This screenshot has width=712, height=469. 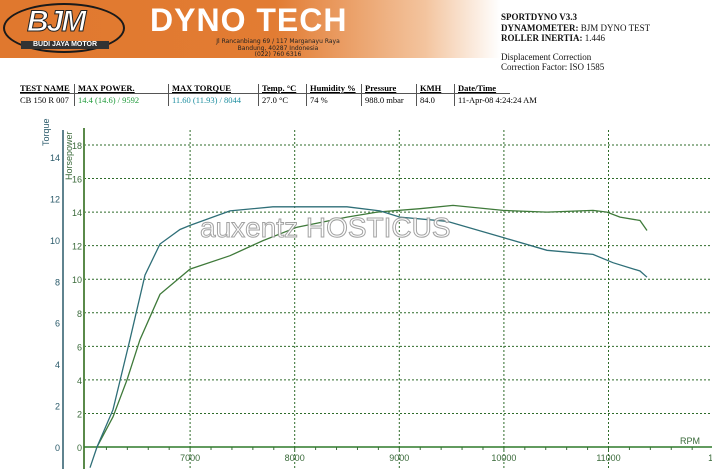 I want to click on address-line: Bandung, 40287 Indonesia, so click(x=278, y=48).